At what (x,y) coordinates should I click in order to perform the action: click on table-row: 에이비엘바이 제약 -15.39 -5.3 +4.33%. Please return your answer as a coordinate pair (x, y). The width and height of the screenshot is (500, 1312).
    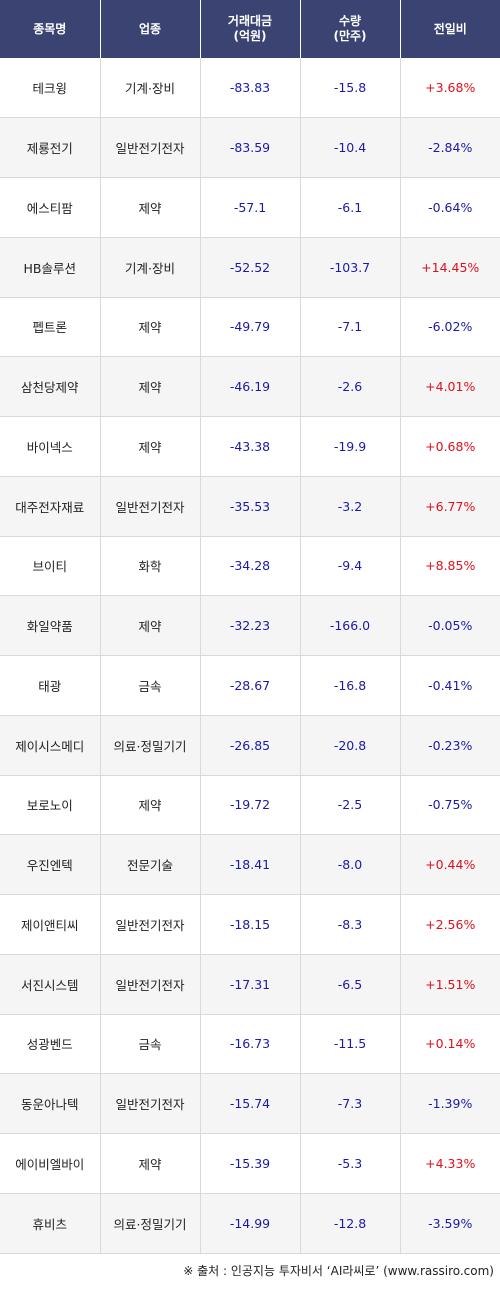
    Looking at the image, I should click on (250, 1163).